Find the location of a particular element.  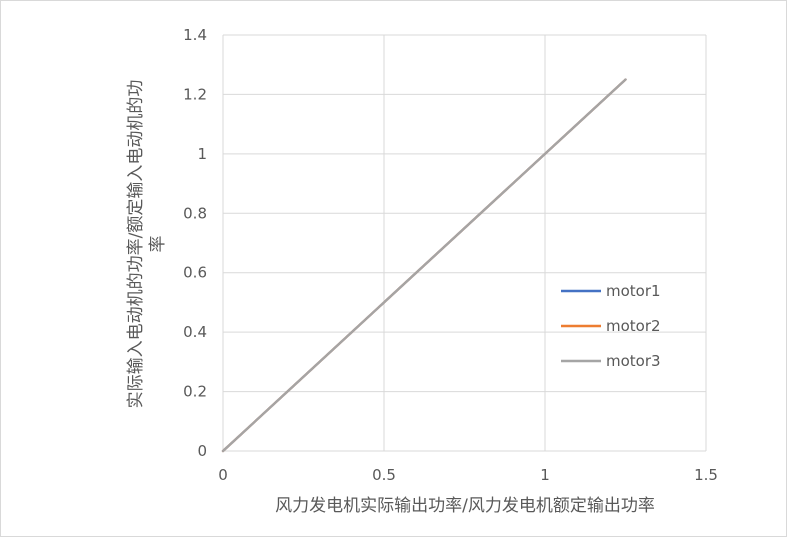

y-tick-label: 0.4 is located at coordinates (195, 332).